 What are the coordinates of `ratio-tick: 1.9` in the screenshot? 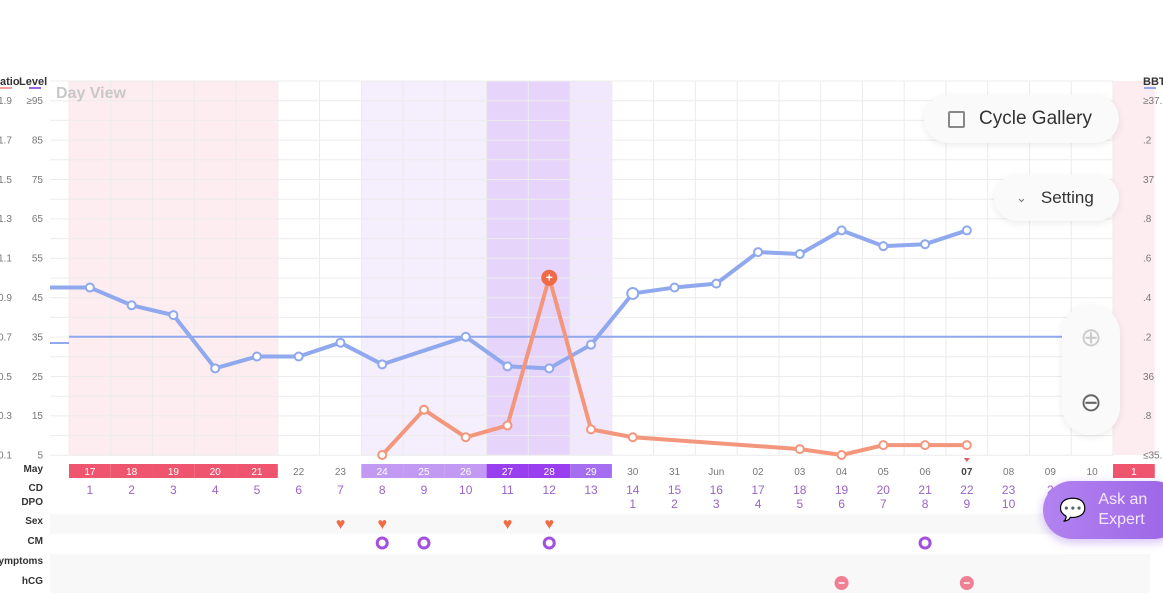 It's located at (6, 101).